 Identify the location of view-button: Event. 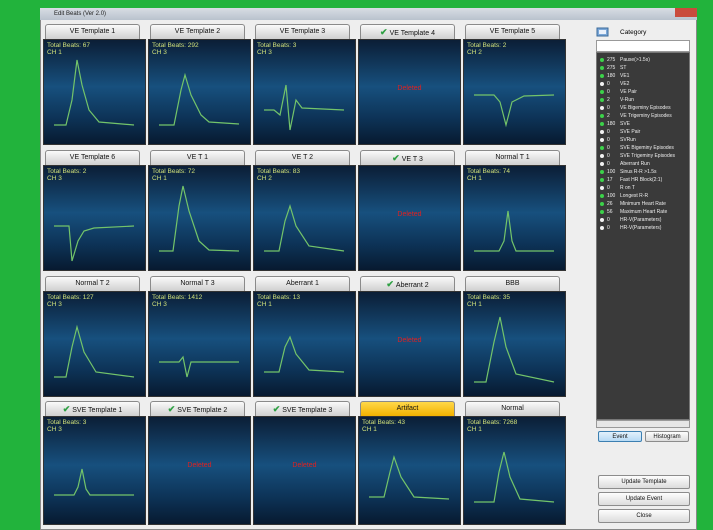
(620, 436).